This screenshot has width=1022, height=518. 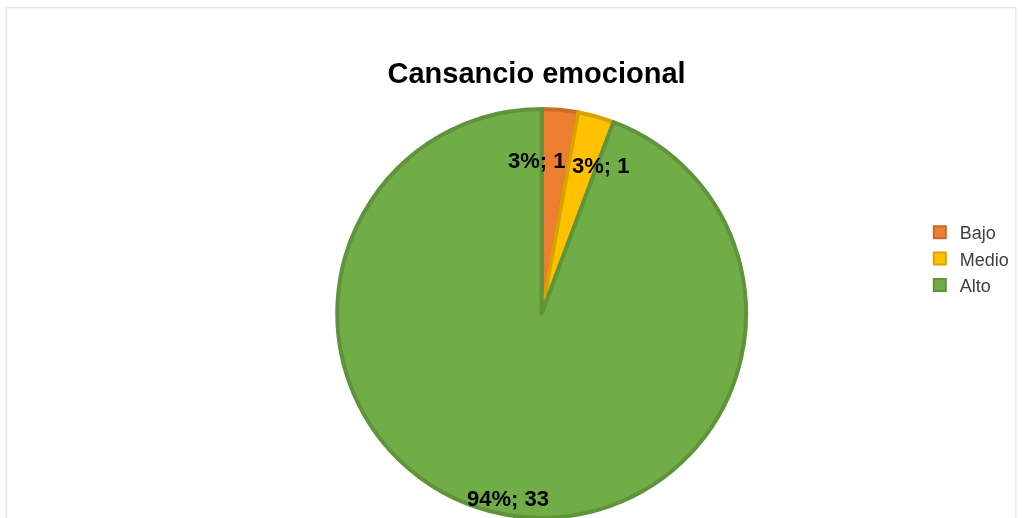 I want to click on legend-label: Alto, so click(x=975, y=286).